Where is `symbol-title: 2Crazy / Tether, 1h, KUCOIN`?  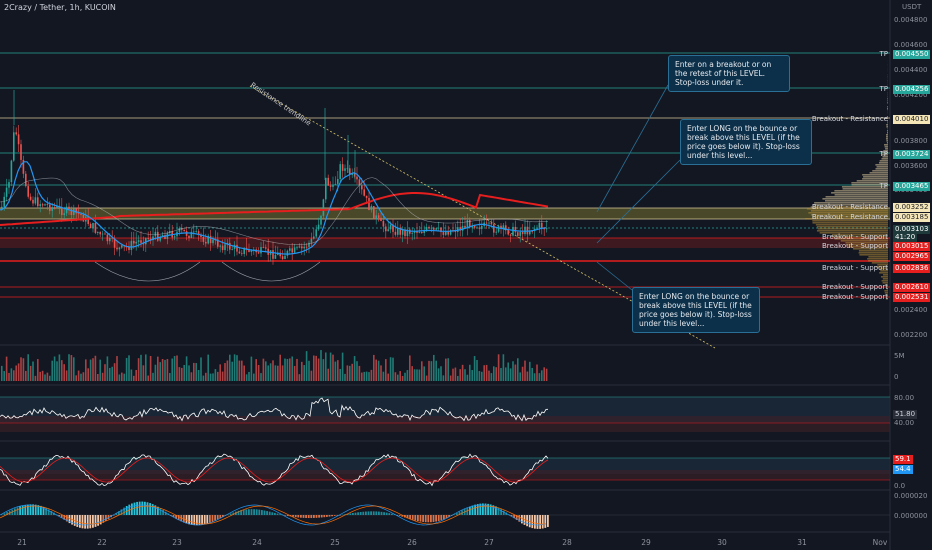 symbol-title: 2Crazy / Tether, 1h, KUCOIN is located at coordinates (60, 7).